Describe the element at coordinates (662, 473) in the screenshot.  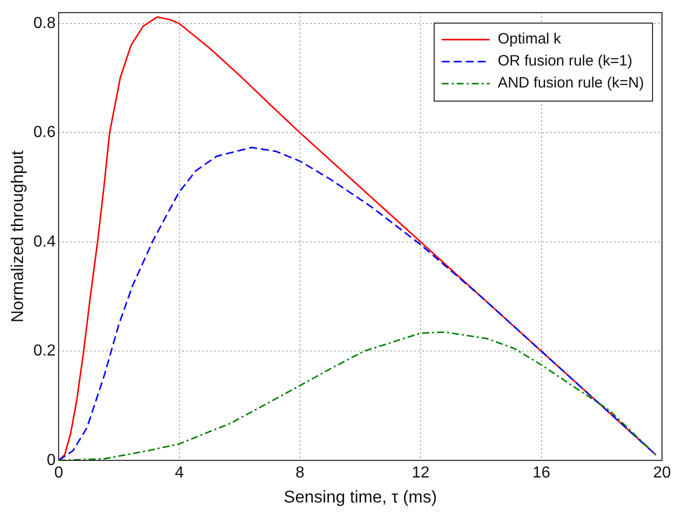
I see `x-tick-label: 20` at that location.